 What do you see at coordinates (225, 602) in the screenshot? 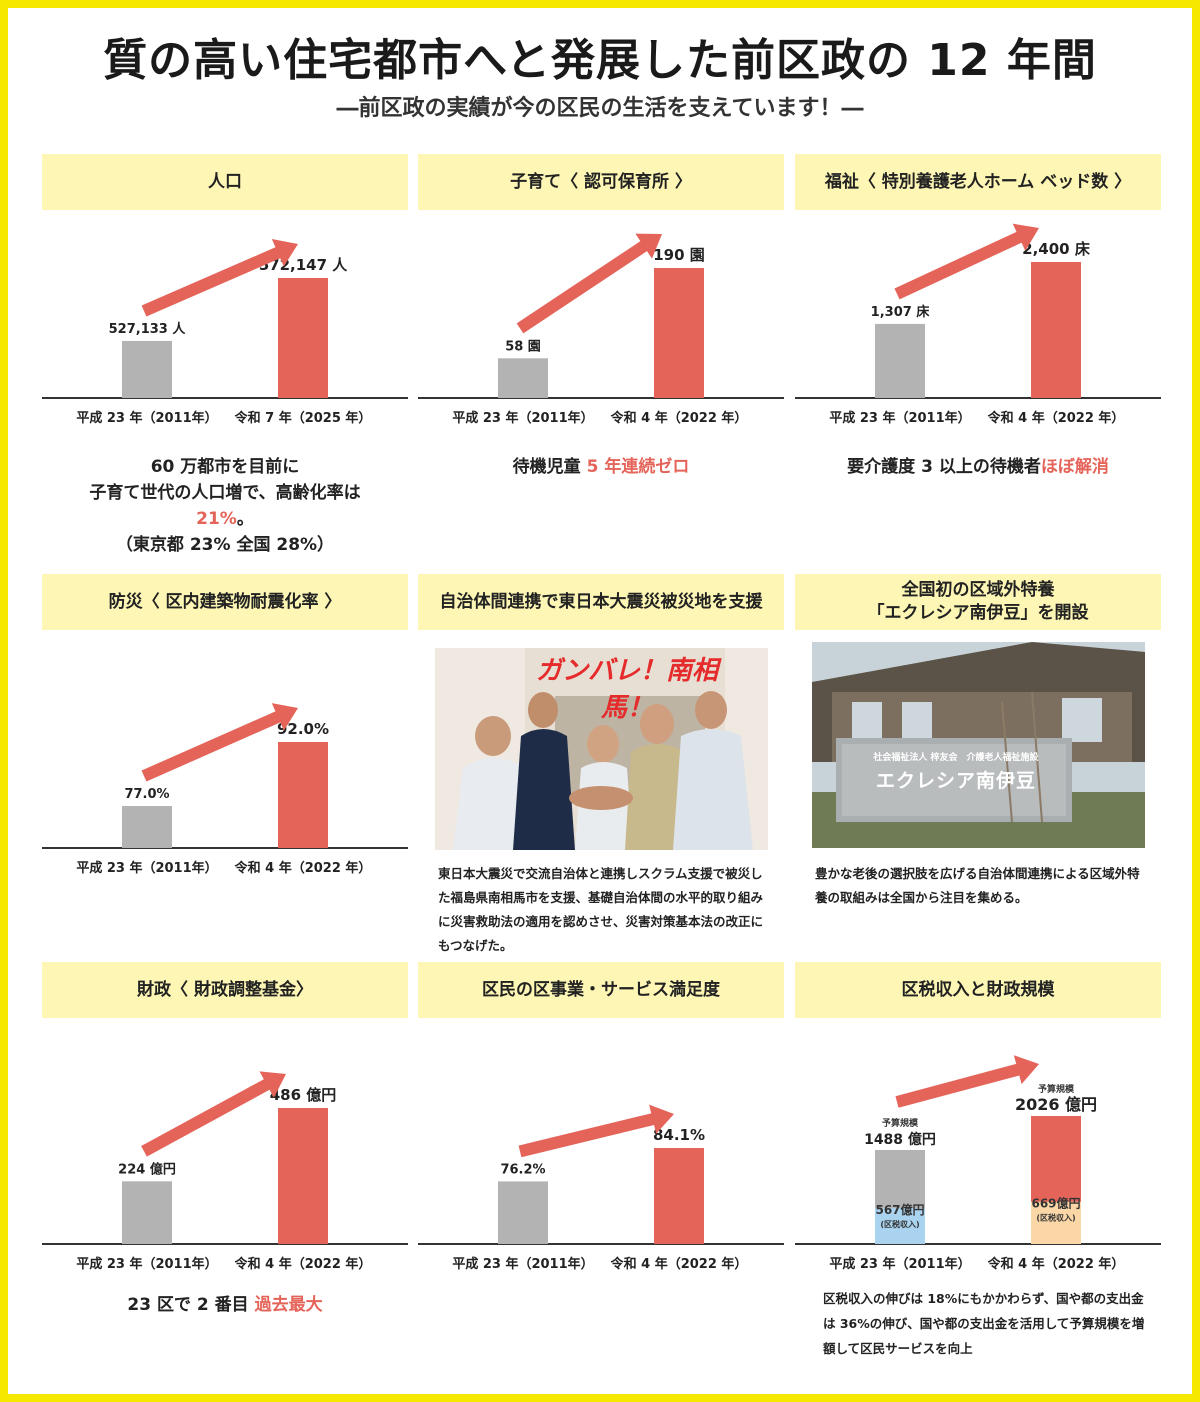
I see `panel-title: 防災〈 区内建築物耐震化率 〉` at bounding box center [225, 602].